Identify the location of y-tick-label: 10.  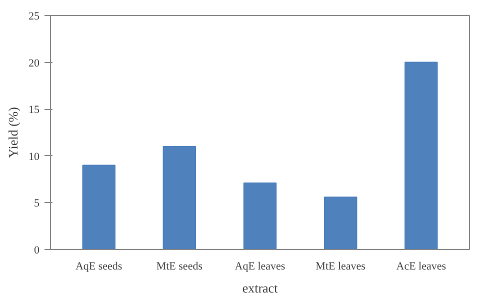
(34, 156).